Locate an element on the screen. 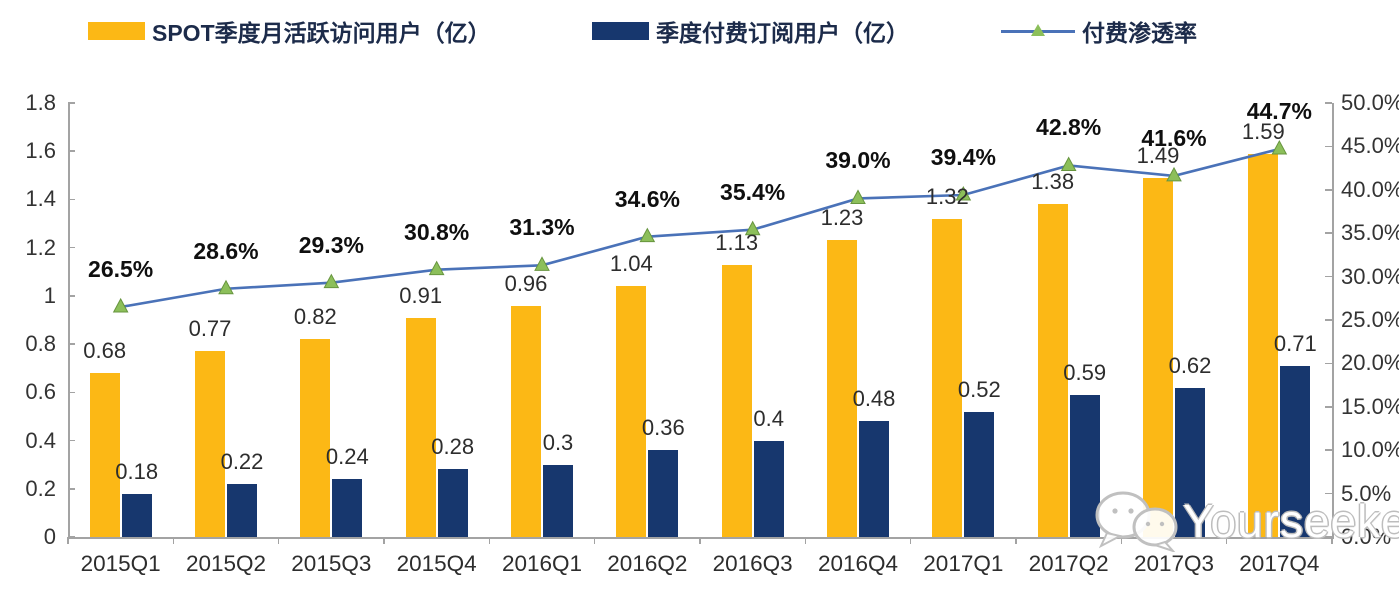  right-axis-tick-label: 30.0% is located at coordinates (1370, 276).